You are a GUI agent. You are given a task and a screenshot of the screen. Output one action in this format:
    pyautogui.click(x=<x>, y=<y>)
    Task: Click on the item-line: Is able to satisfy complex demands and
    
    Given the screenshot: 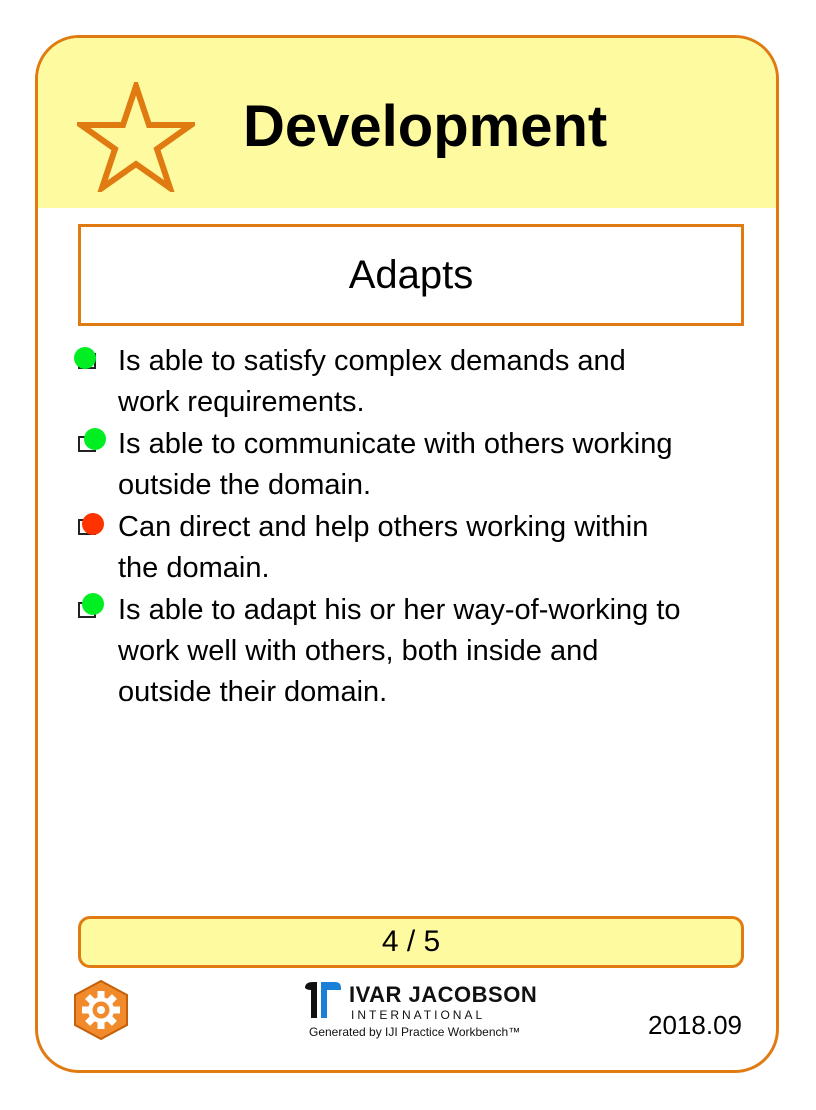 What is the action you would take?
    pyautogui.click(x=372, y=361)
    